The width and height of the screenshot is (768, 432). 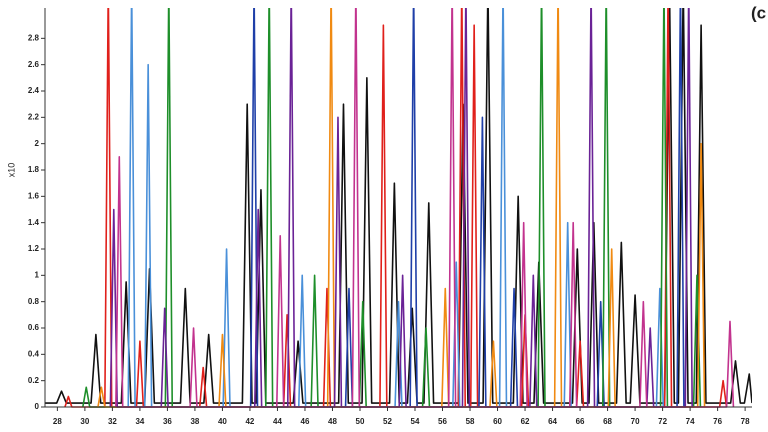 I want to click on x-tick-label: 76, so click(x=717, y=421).